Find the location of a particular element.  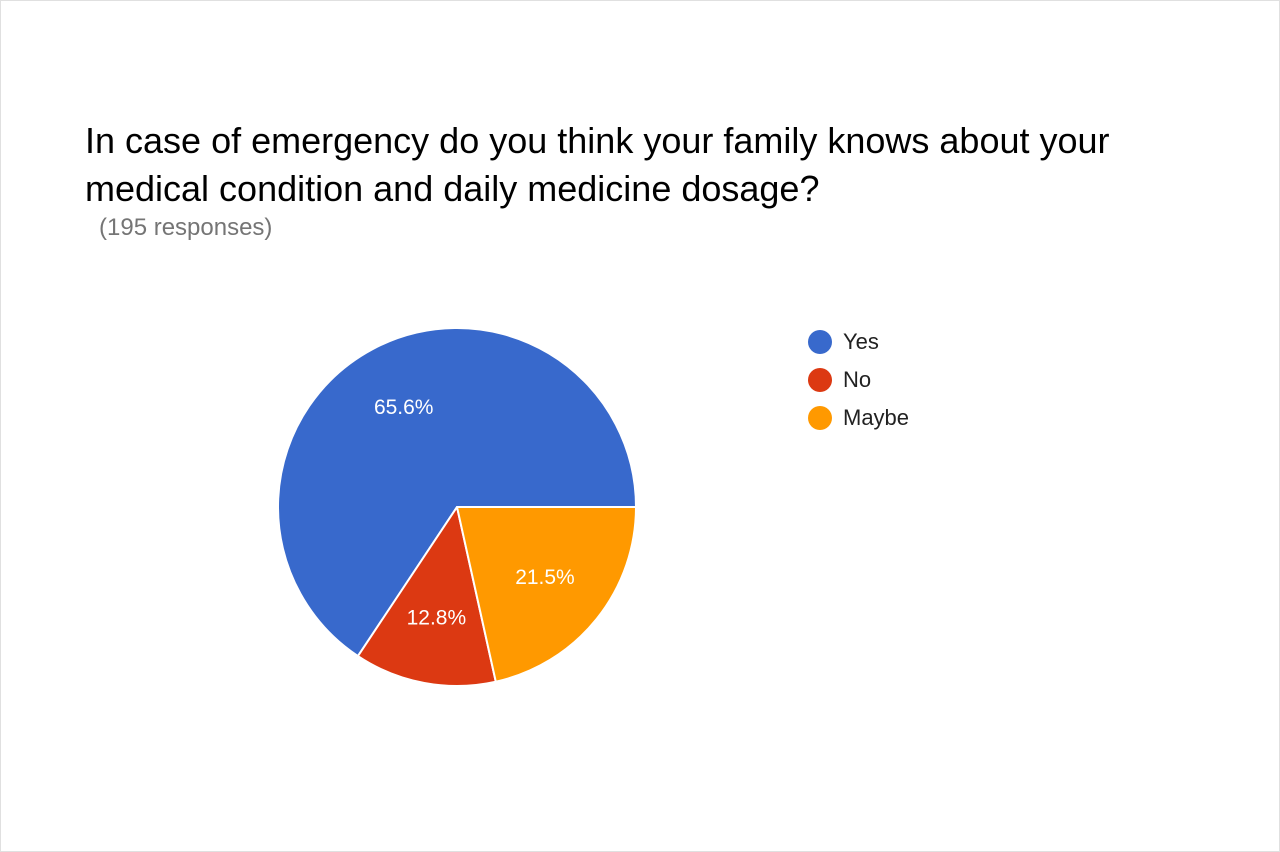

slice-label-yes: 65.6% is located at coordinates (404, 407).